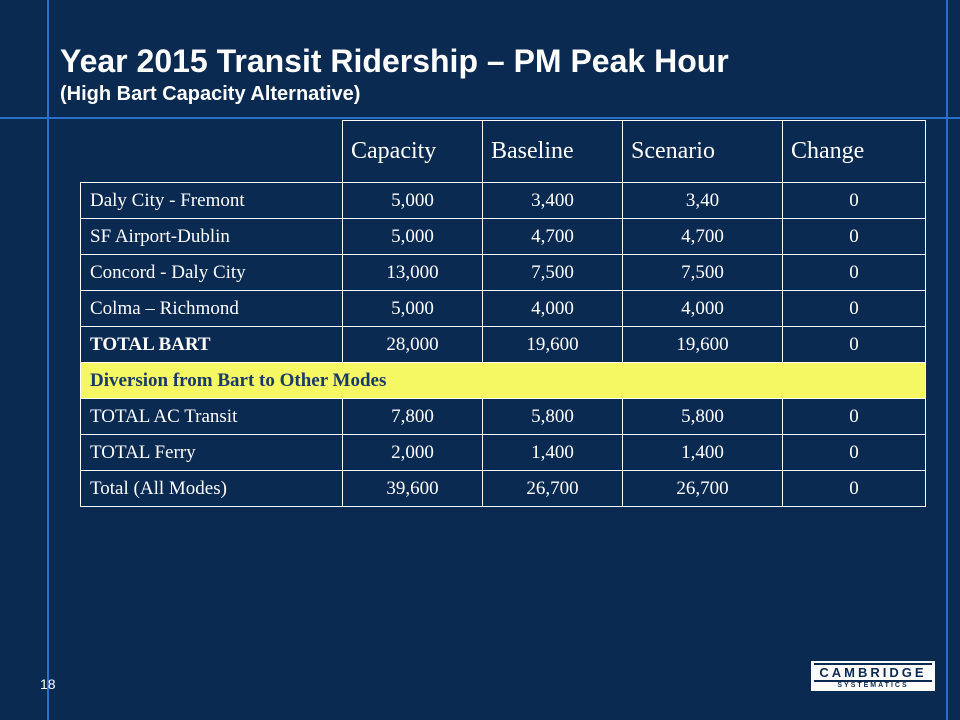 The height and width of the screenshot is (720, 960). What do you see at coordinates (412, 272) in the screenshot?
I see `capacity-cell: 13,000` at bounding box center [412, 272].